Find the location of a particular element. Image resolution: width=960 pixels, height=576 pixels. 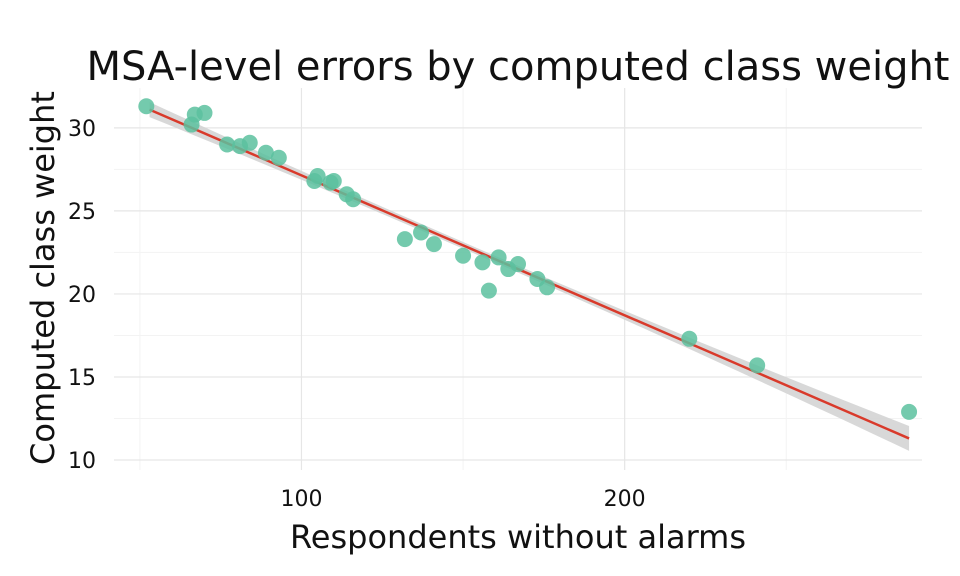

x-tick-label: 200 is located at coordinates (625, 499).